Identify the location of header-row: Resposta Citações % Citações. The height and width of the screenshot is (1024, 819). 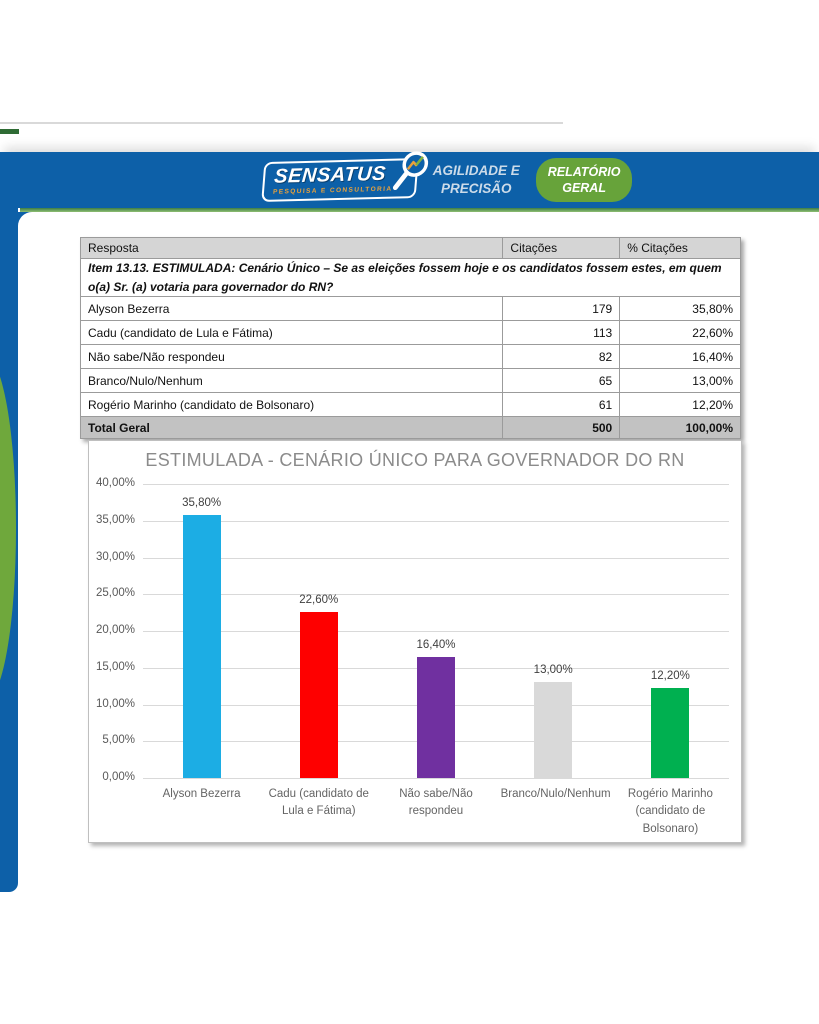
(410, 248).